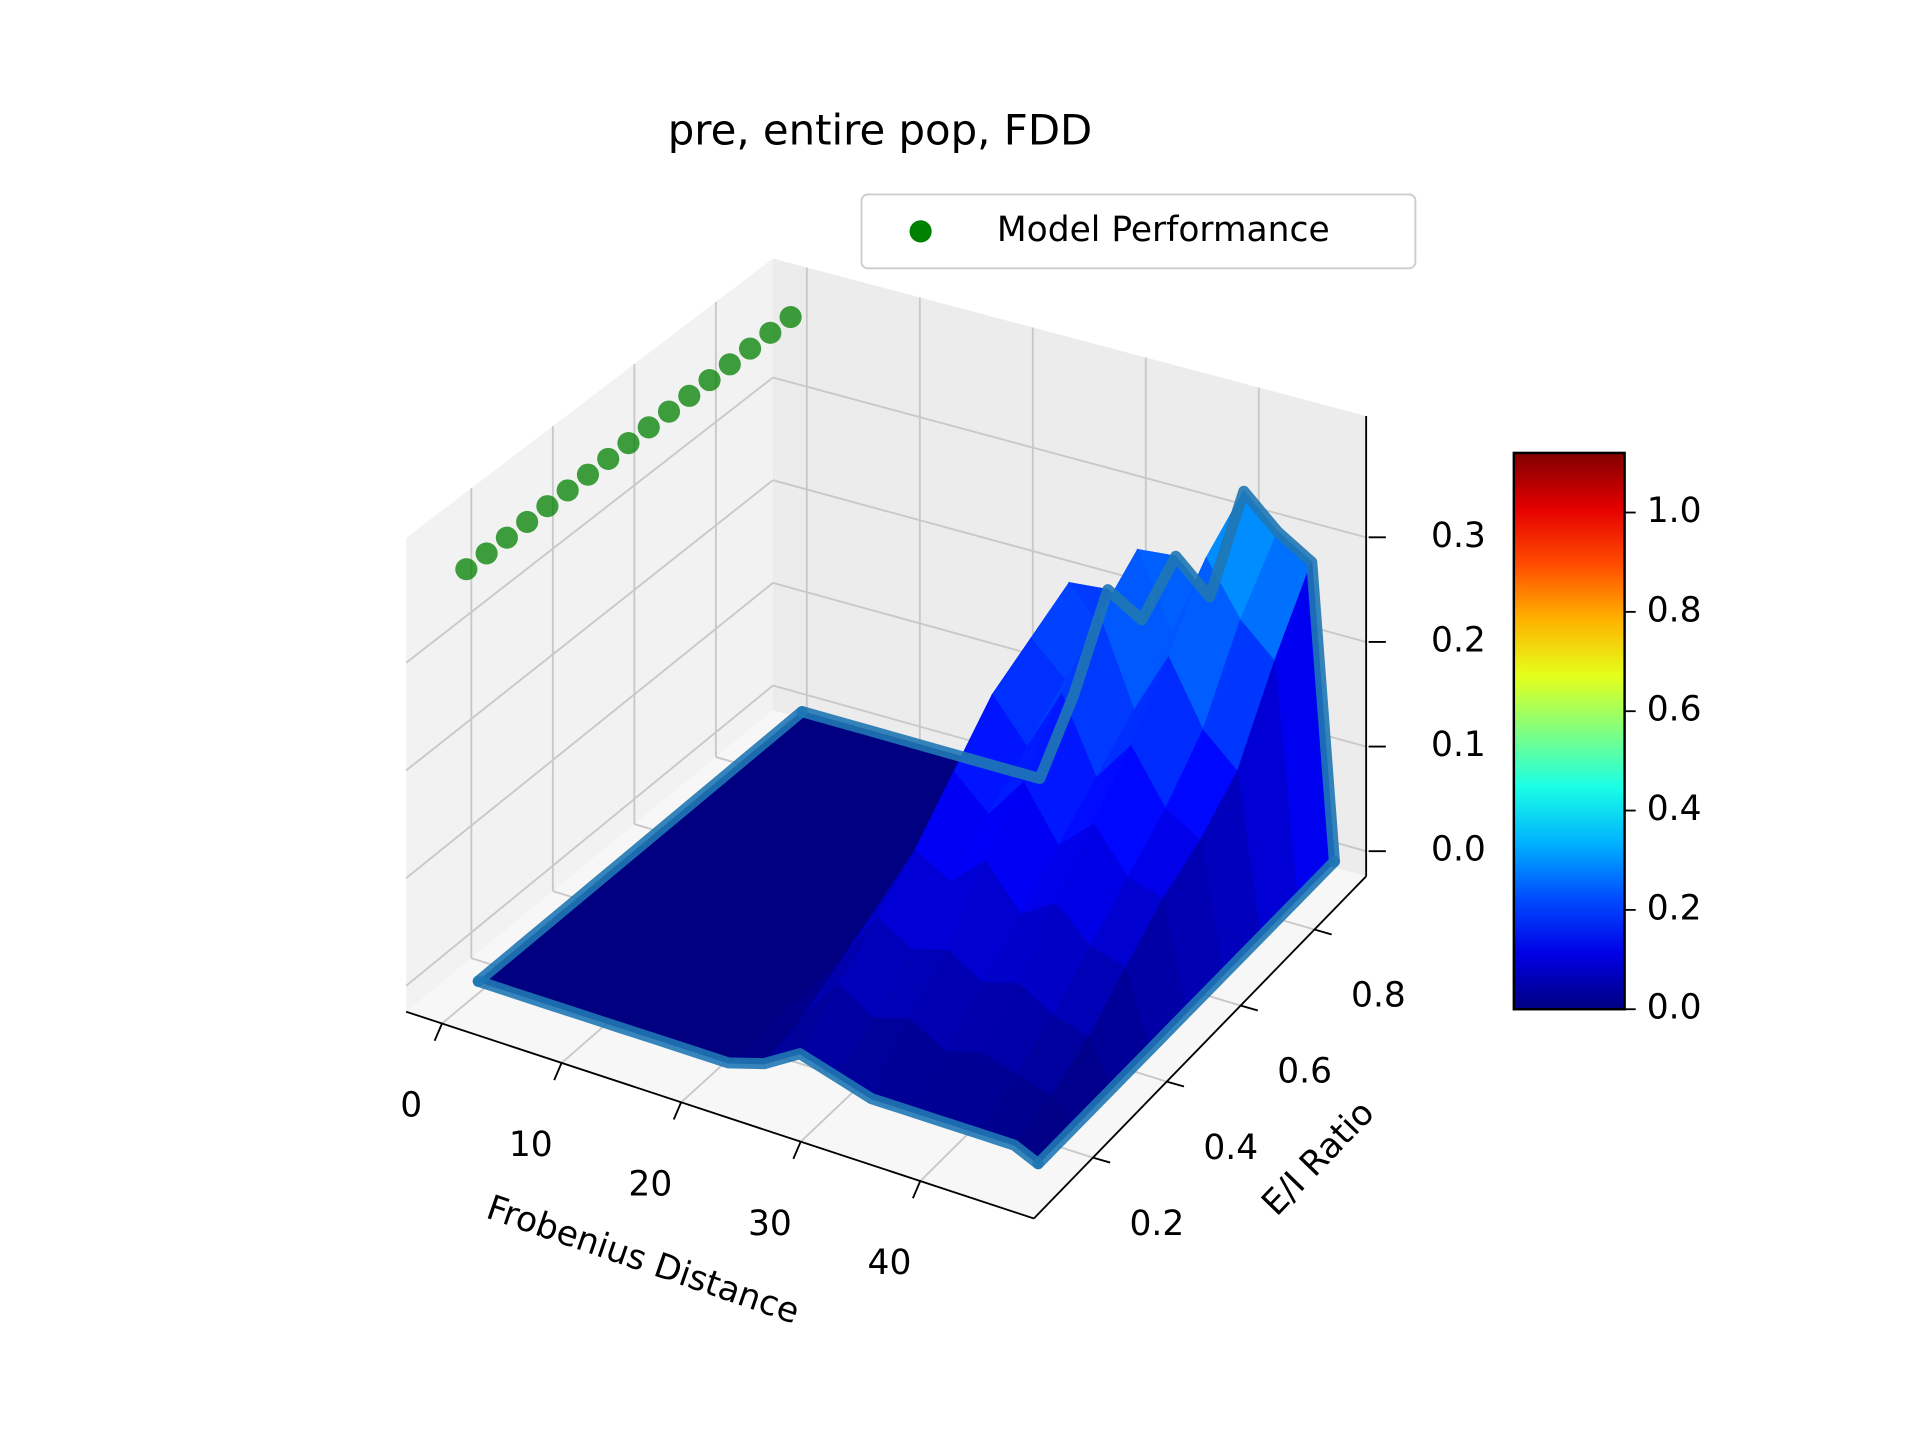 Image resolution: width=1920 pixels, height=1440 pixels. Describe the element at coordinates (1230, 1148) in the screenshot. I see `y-tick-label: 0.4` at that location.